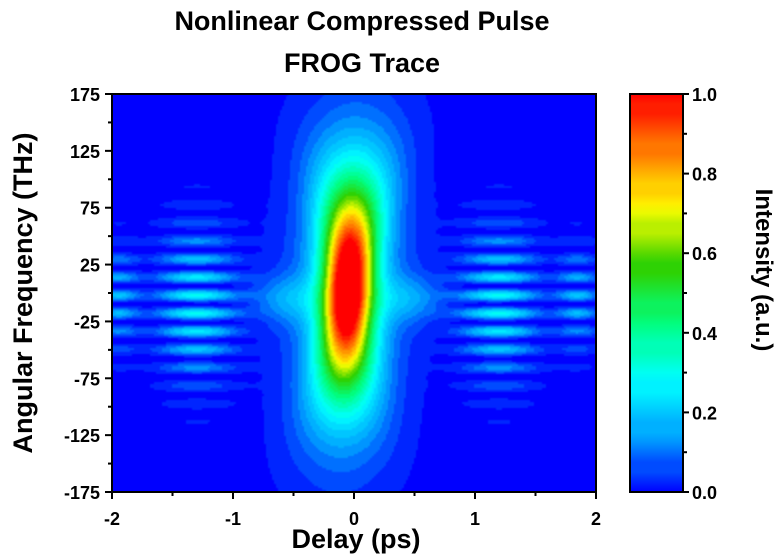  Describe the element at coordinates (763, 270) in the screenshot. I see `colorbar-label: Intensity (a.u.)` at that location.